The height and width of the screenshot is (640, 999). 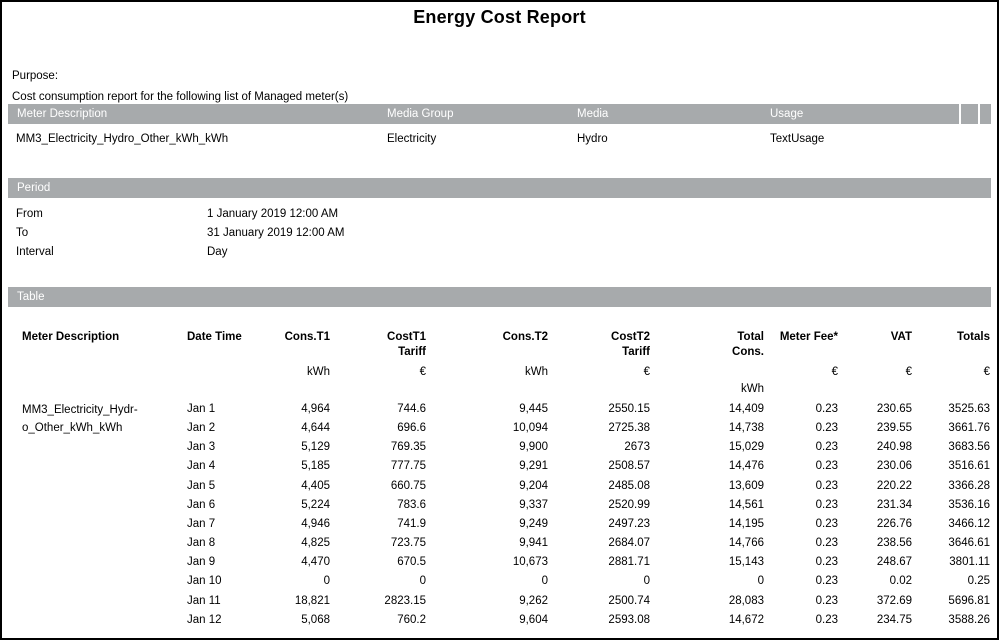 I want to click on cell-vat: 239.55, so click(x=894, y=428).